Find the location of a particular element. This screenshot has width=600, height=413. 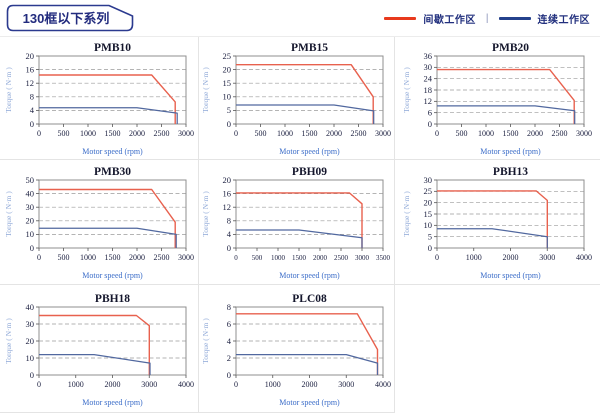

page-title-box: 130框以下系列 is located at coordinates (70, 18).